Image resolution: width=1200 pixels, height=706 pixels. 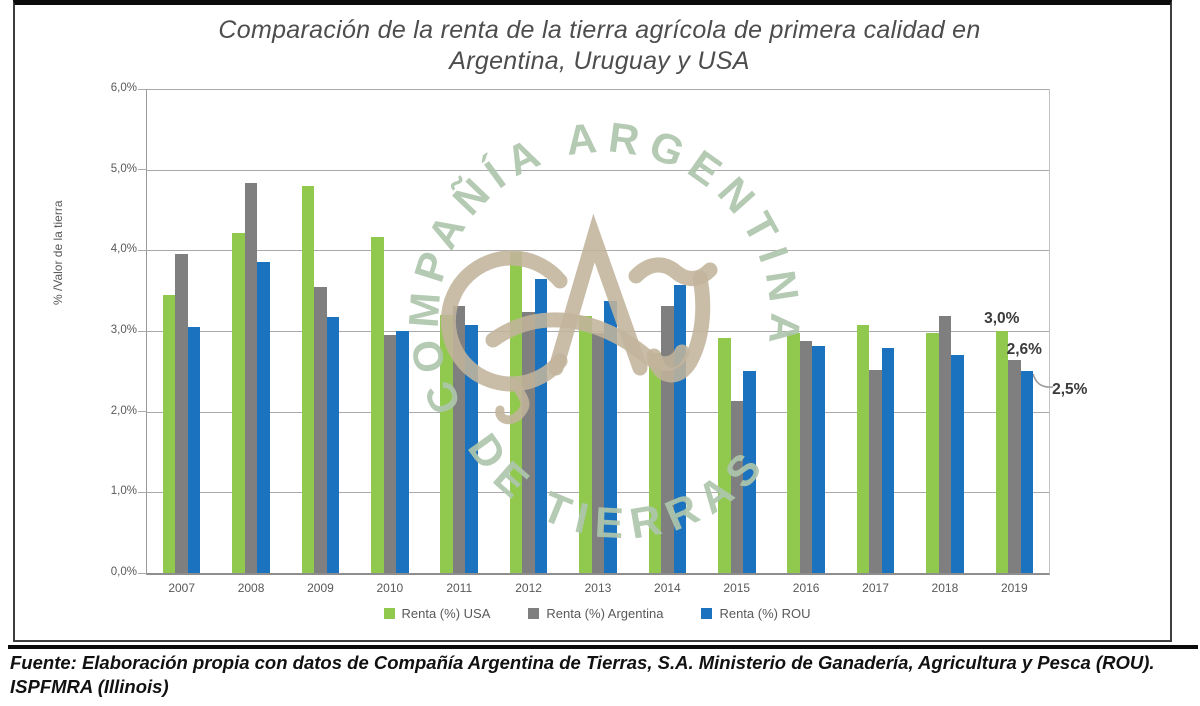 I want to click on x-tick-label: 2017, so click(x=875, y=588).